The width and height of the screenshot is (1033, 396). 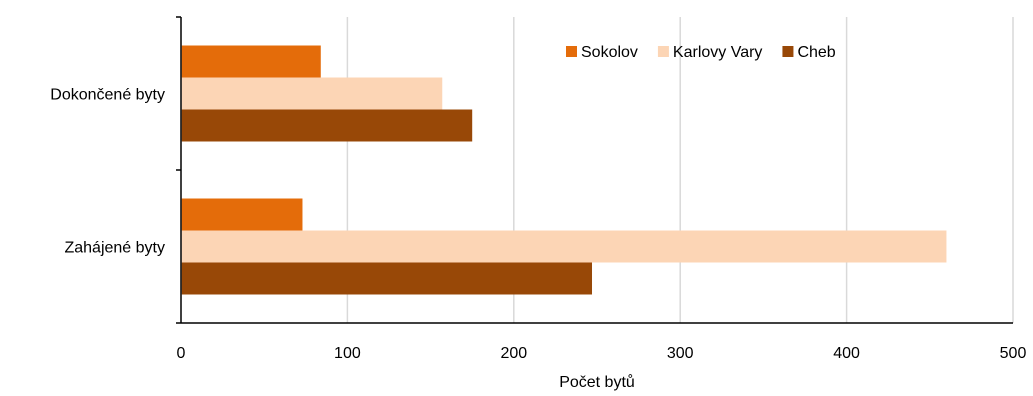 What do you see at coordinates (846, 353) in the screenshot?
I see `x-tick-label: 400` at bounding box center [846, 353].